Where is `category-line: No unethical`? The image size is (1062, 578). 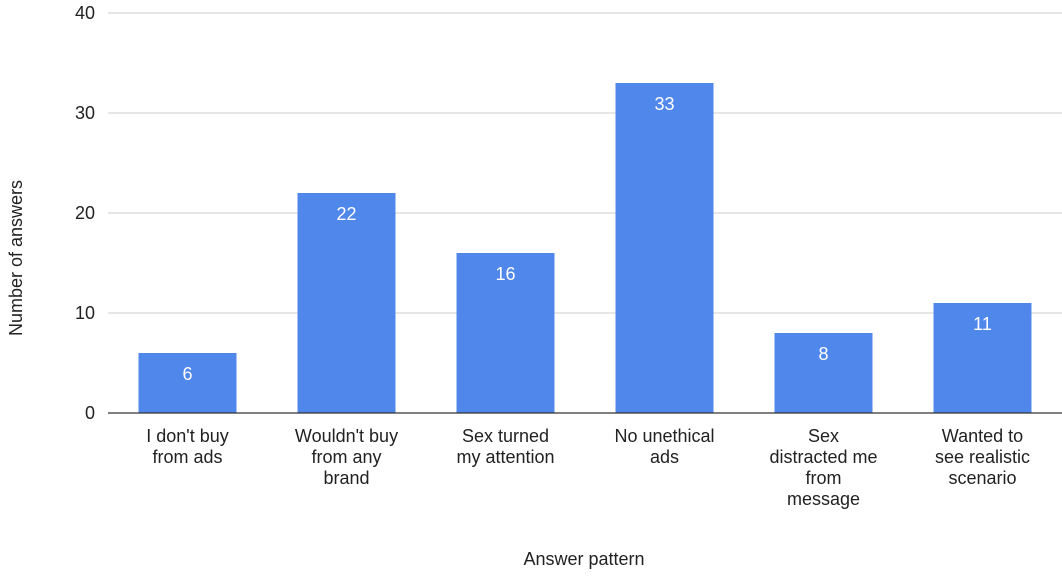 category-line: No unethical is located at coordinates (664, 436).